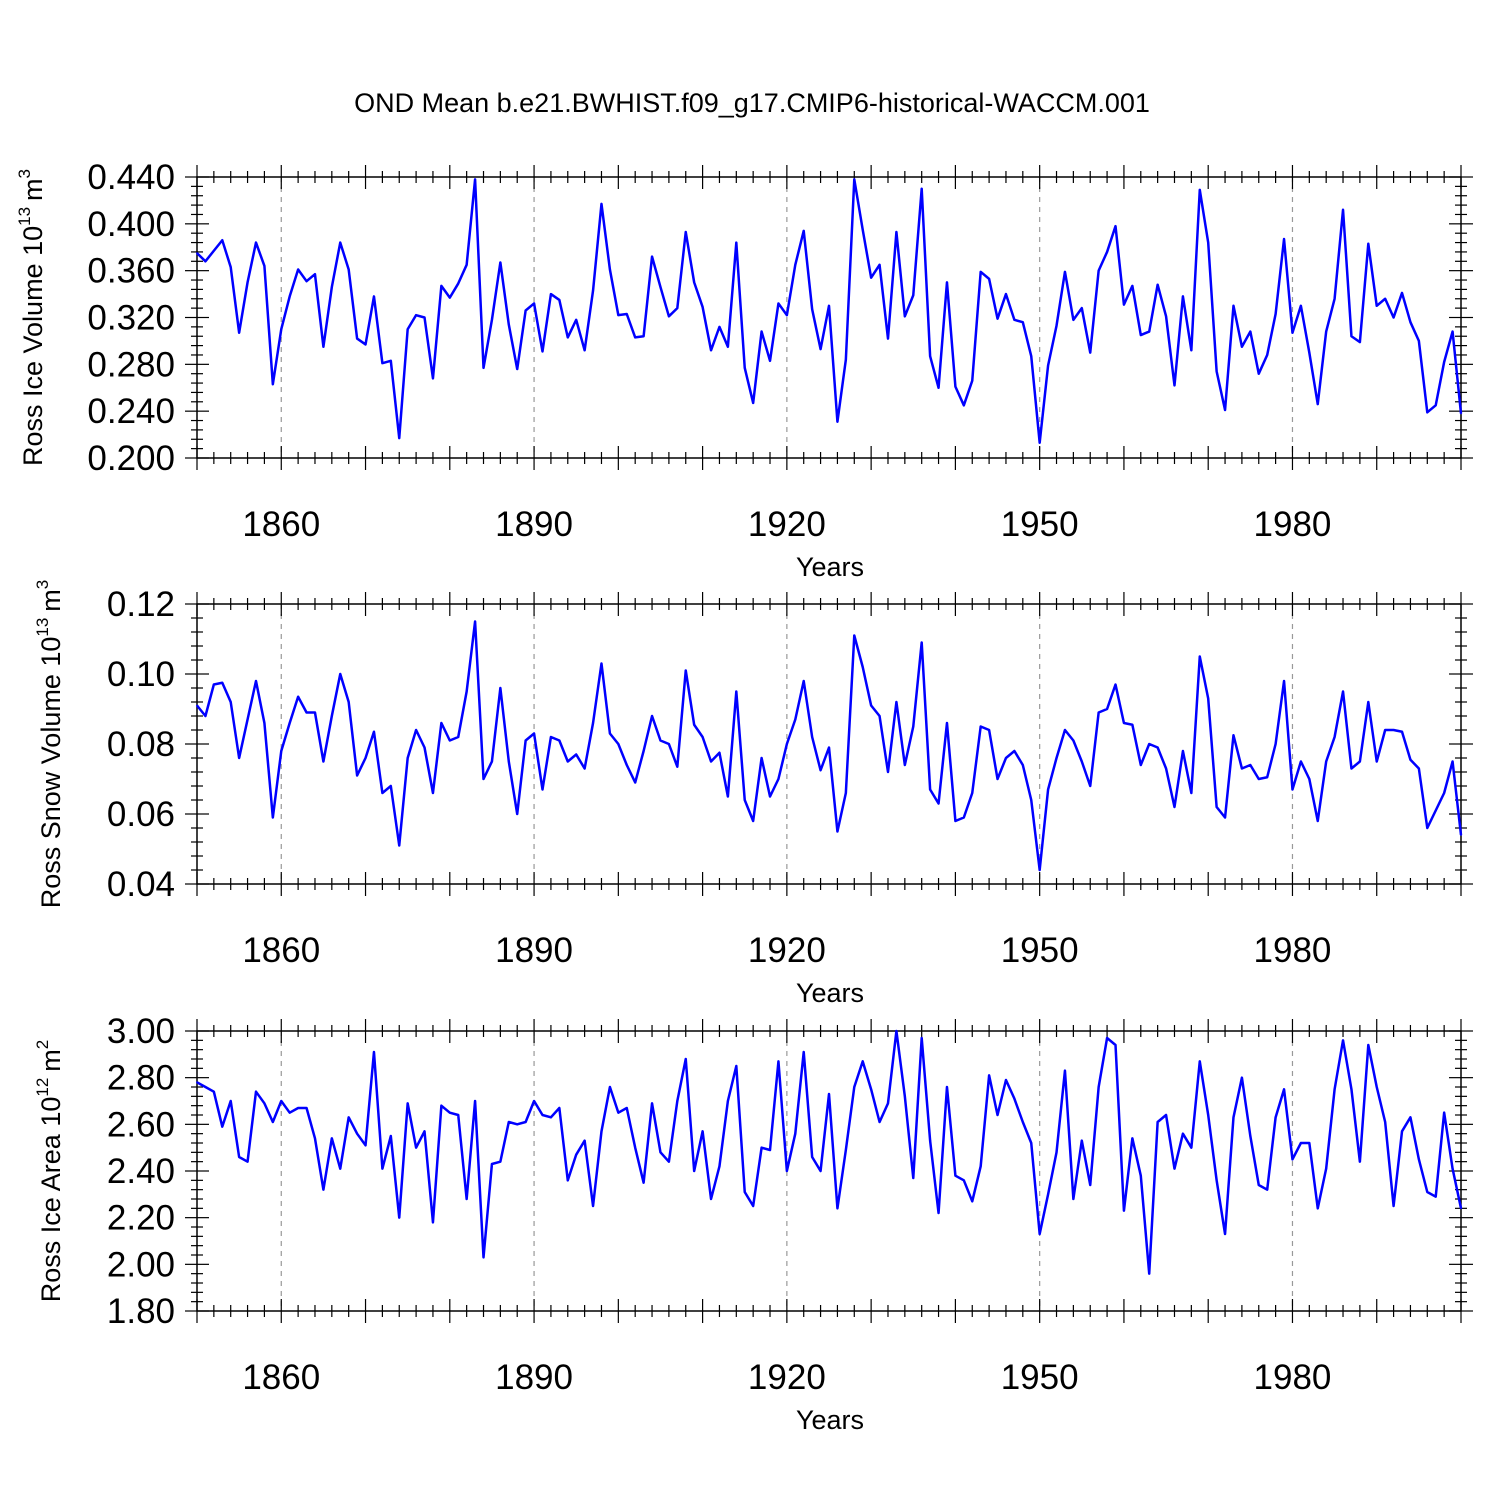 Image resolution: width=1500 pixels, height=1500 pixels. What do you see at coordinates (131, 177) in the screenshot?
I see `y-tick-label: 0.440` at bounding box center [131, 177].